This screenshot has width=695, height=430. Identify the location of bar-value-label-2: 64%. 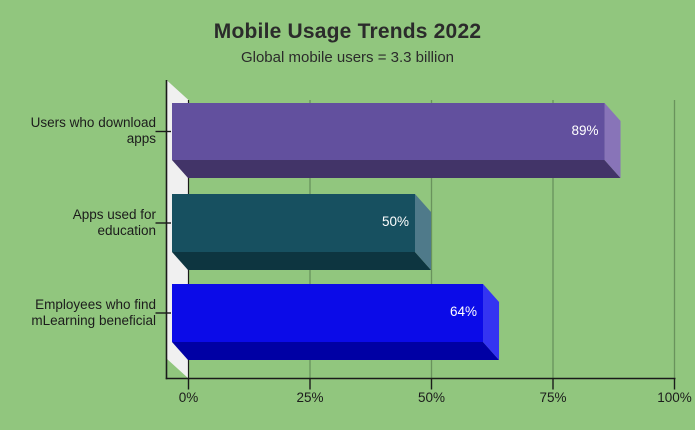
(464, 311).